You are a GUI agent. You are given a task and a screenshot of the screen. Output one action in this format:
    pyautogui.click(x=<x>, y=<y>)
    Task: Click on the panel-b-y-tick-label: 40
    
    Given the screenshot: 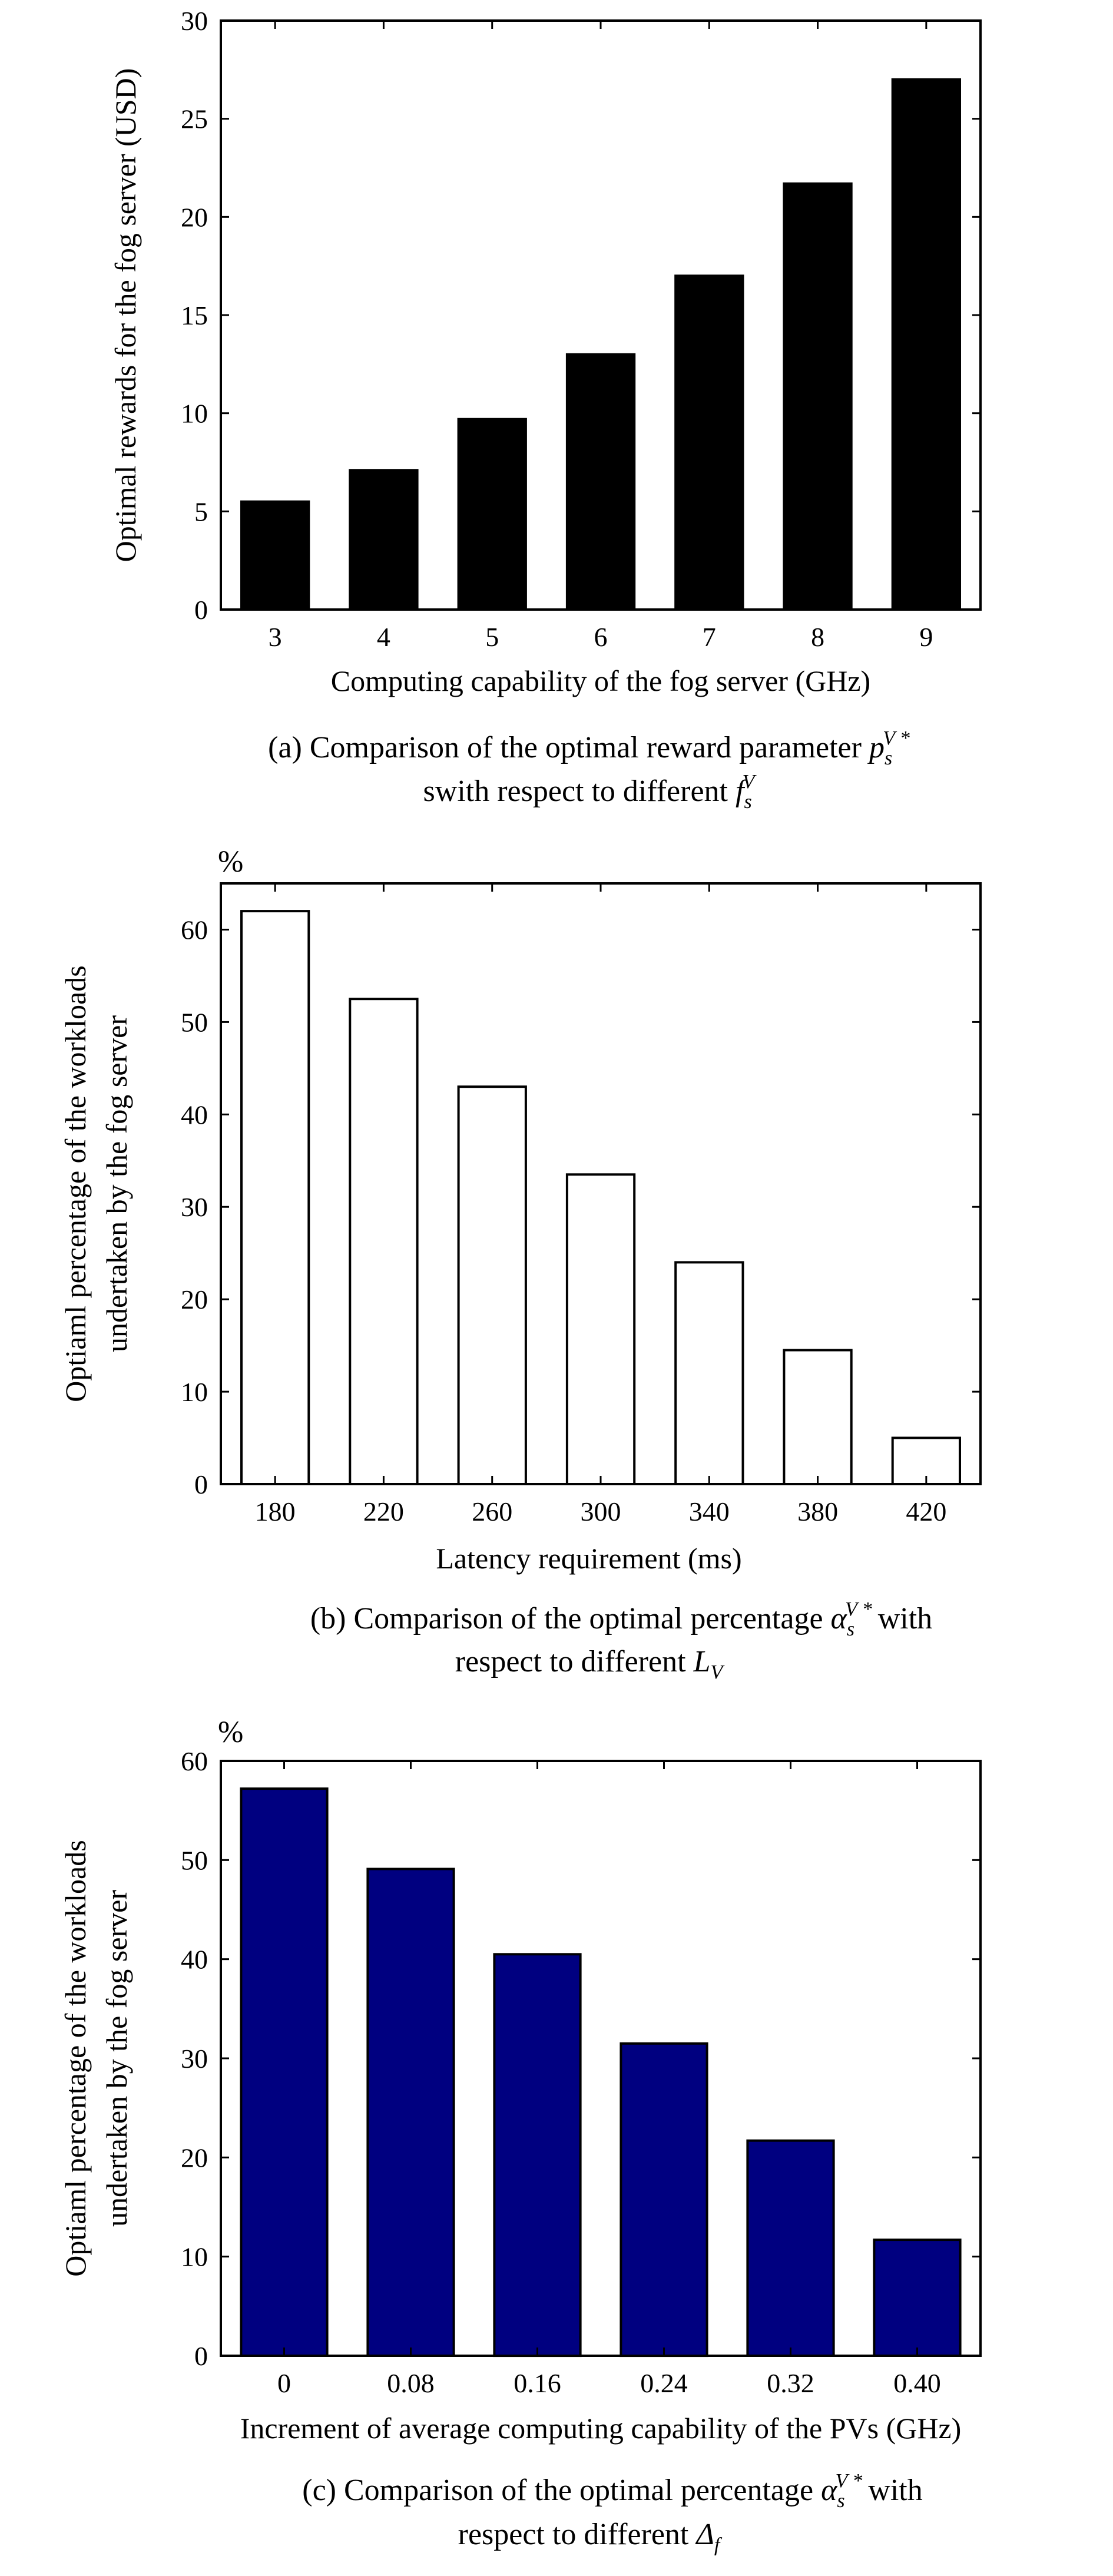 What is the action you would take?
    pyautogui.click(x=195, y=1115)
    